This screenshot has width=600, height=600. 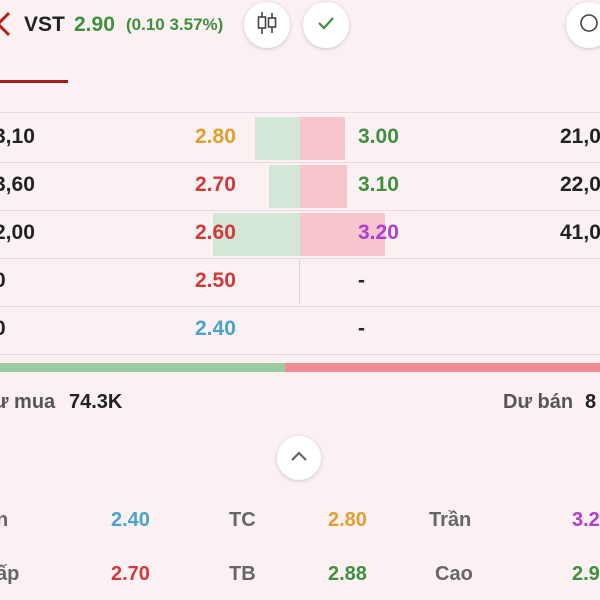 What do you see at coordinates (28, 402) in the screenshot?
I see `total-buy-label: ư mua` at bounding box center [28, 402].